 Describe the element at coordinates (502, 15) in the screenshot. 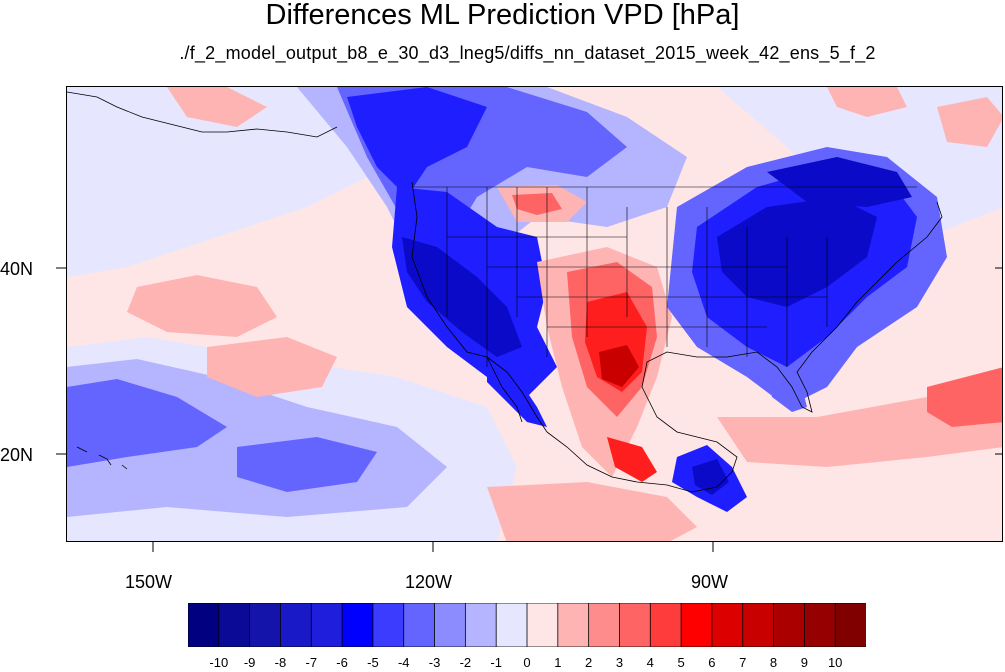

I see `chart-title: Differences ML Prediction VPD [hPa]` at that location.